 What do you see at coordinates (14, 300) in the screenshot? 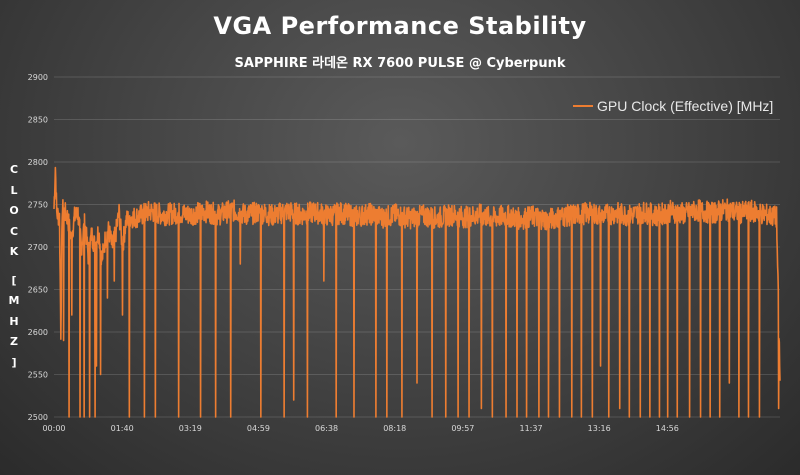
I see `y-axis-label-char: M` at bounding box center [14, 300].